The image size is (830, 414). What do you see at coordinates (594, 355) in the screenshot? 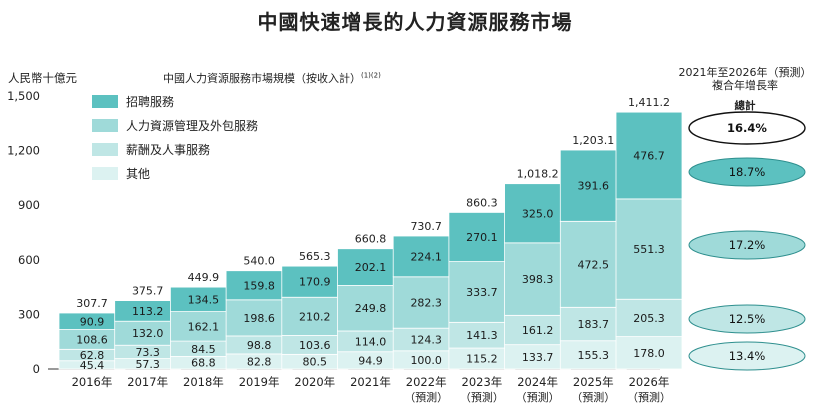
I see `data-label: 155.3` at bounding box center [594, 355].